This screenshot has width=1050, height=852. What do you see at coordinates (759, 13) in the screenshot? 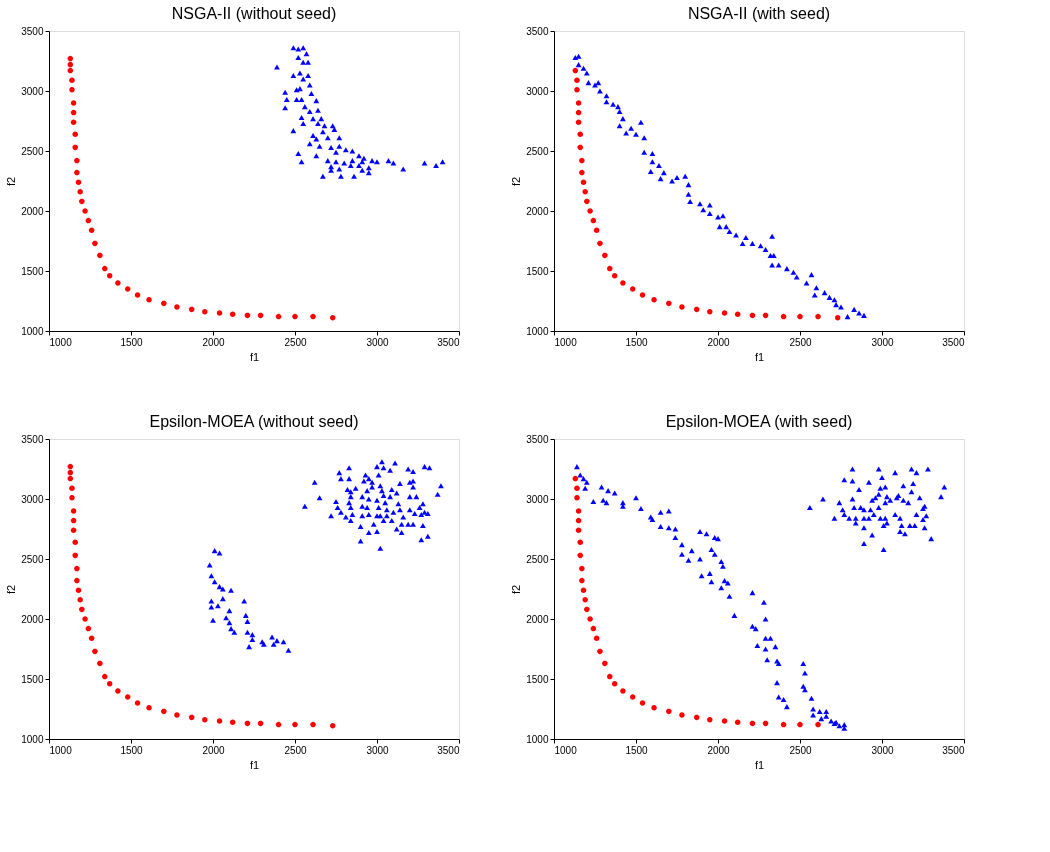
I see `chart-title: NSGA-II (with seed)` at bounding box center [759, 13].